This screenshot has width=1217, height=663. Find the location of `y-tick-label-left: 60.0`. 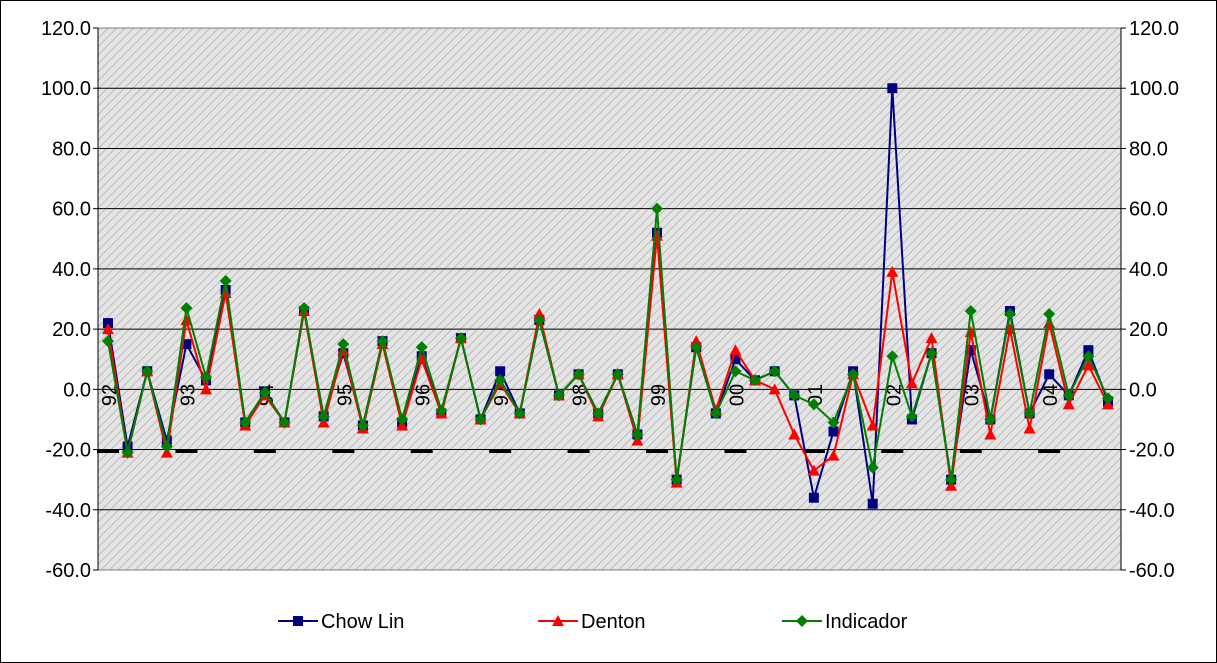

y-tick-label-left: 60.0 is located at coordinates (71, 210).